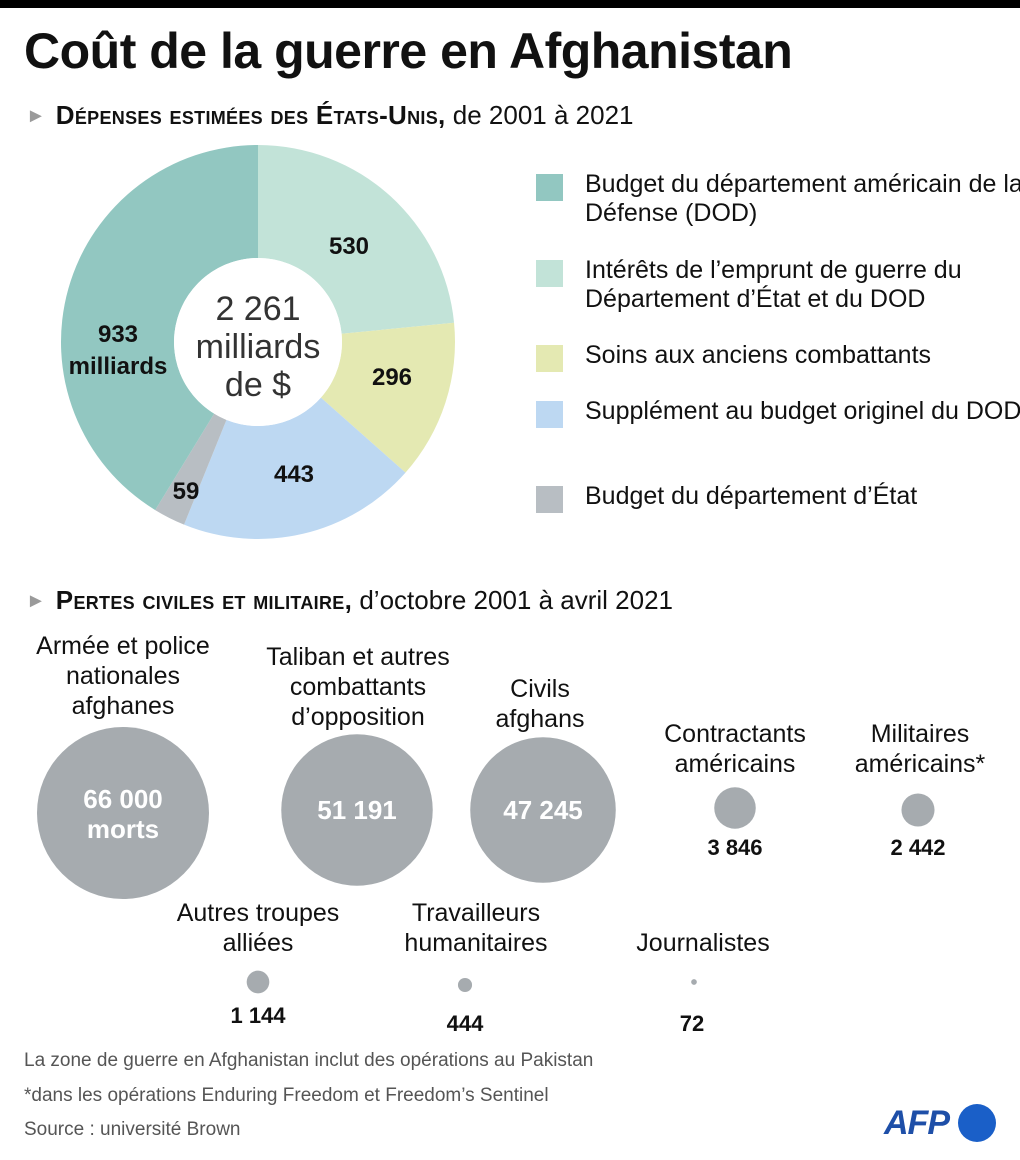 The image size is (1020, 1160). I want to click on section-heading-rest: d’octobre 2001 à avril 2021, so click(513, 600).